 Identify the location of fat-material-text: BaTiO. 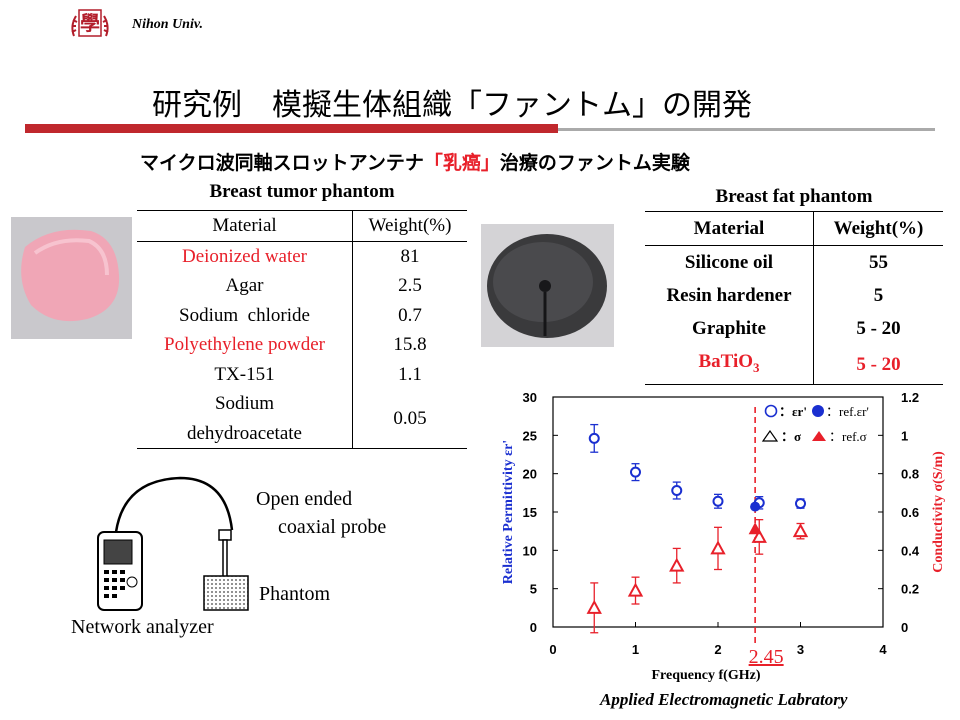
(726, 361).